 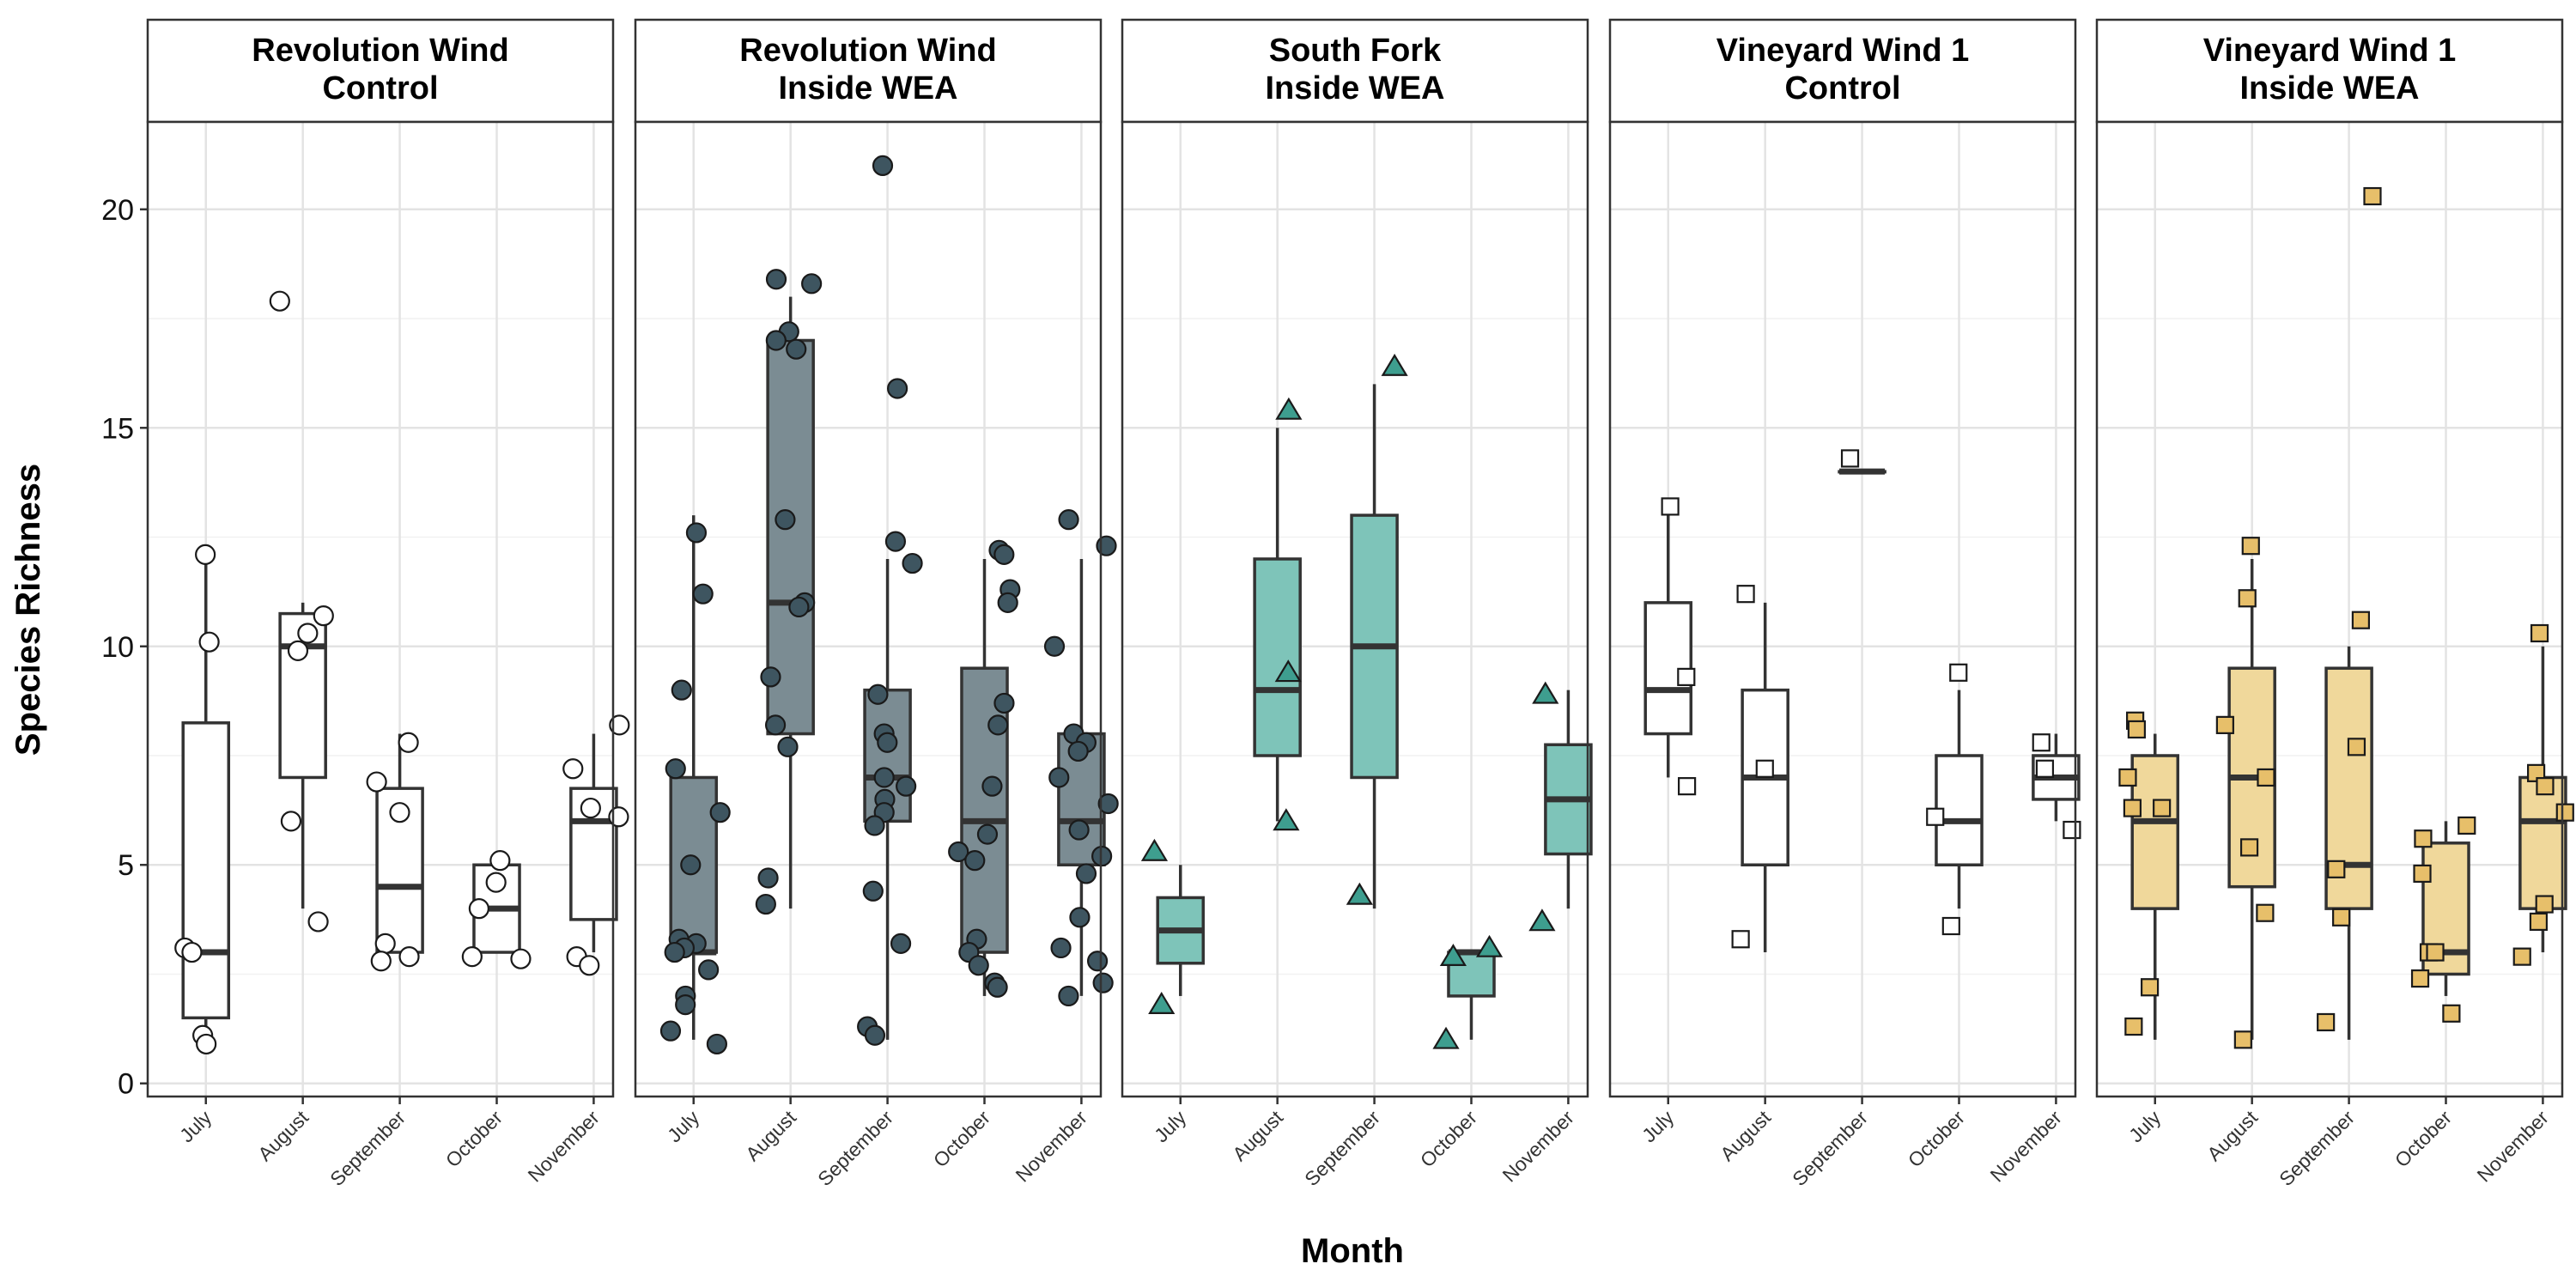 I want to click on x-axis-title: Month, so click(x=1352, y=1251).